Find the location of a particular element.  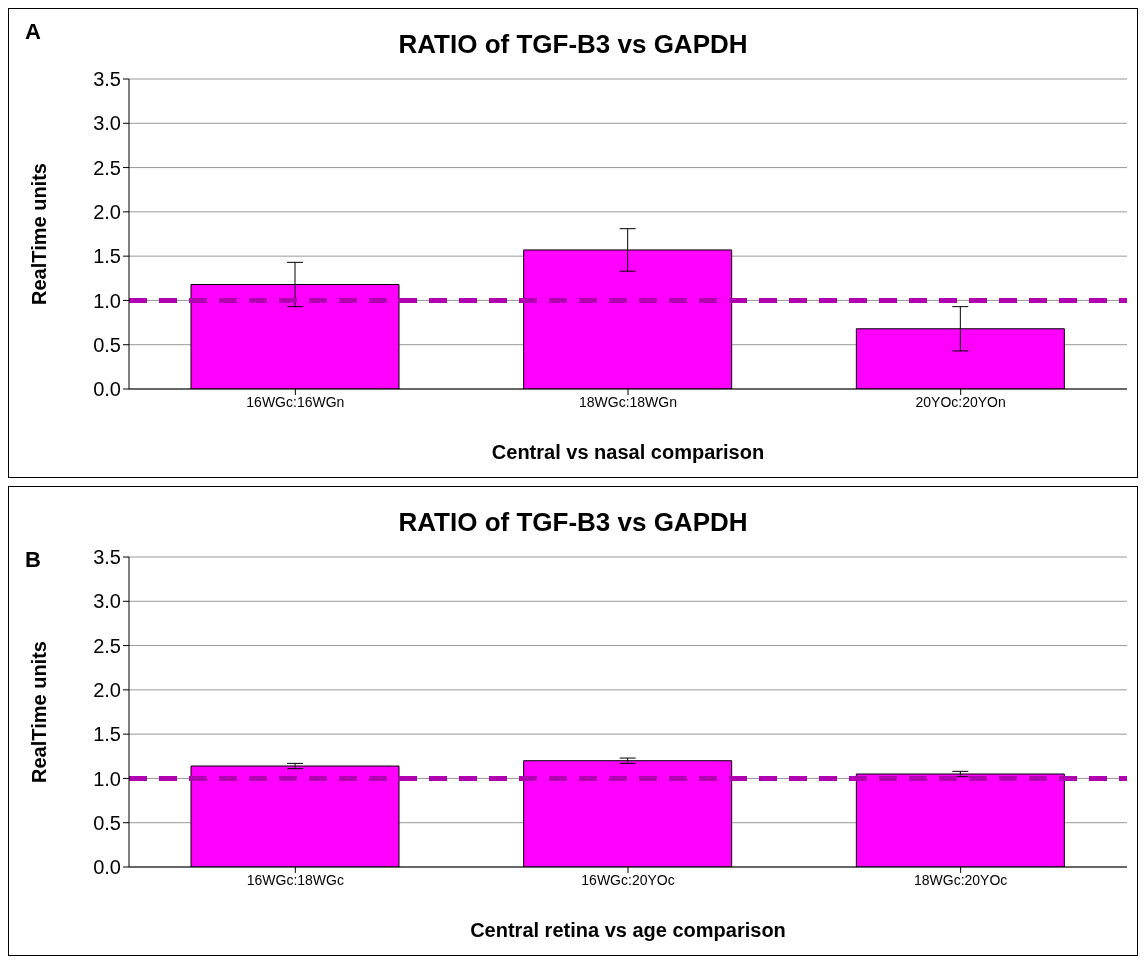

x-tick-label: 16WGc:16WGn is located at coordinates (295, 401).